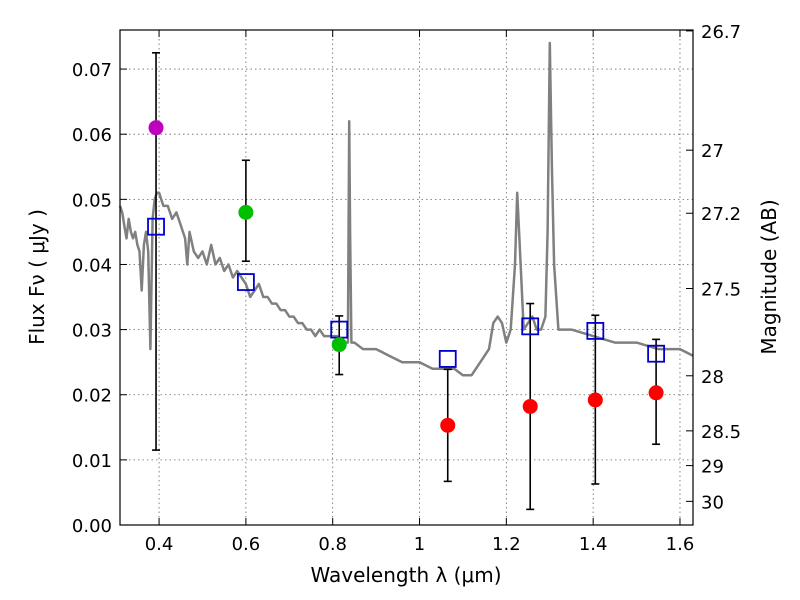  Describe the element at coordinates (721, 432) in the screenshot. I see `magnitude-tick-label: 28.5` at that location.